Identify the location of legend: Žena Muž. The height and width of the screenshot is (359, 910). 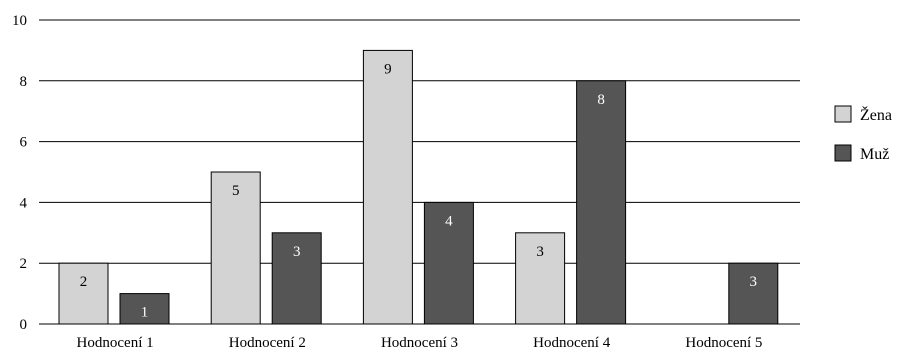
(863, 134).